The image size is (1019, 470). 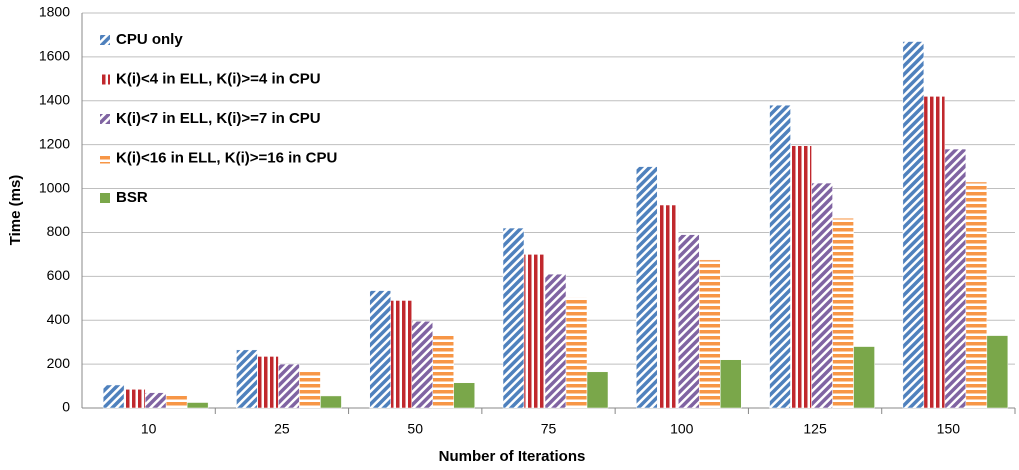 What do you see at coordinates (282, 429) in the screenshot?
I see `x-tick-label: 25` at bounding box center [282, 429].